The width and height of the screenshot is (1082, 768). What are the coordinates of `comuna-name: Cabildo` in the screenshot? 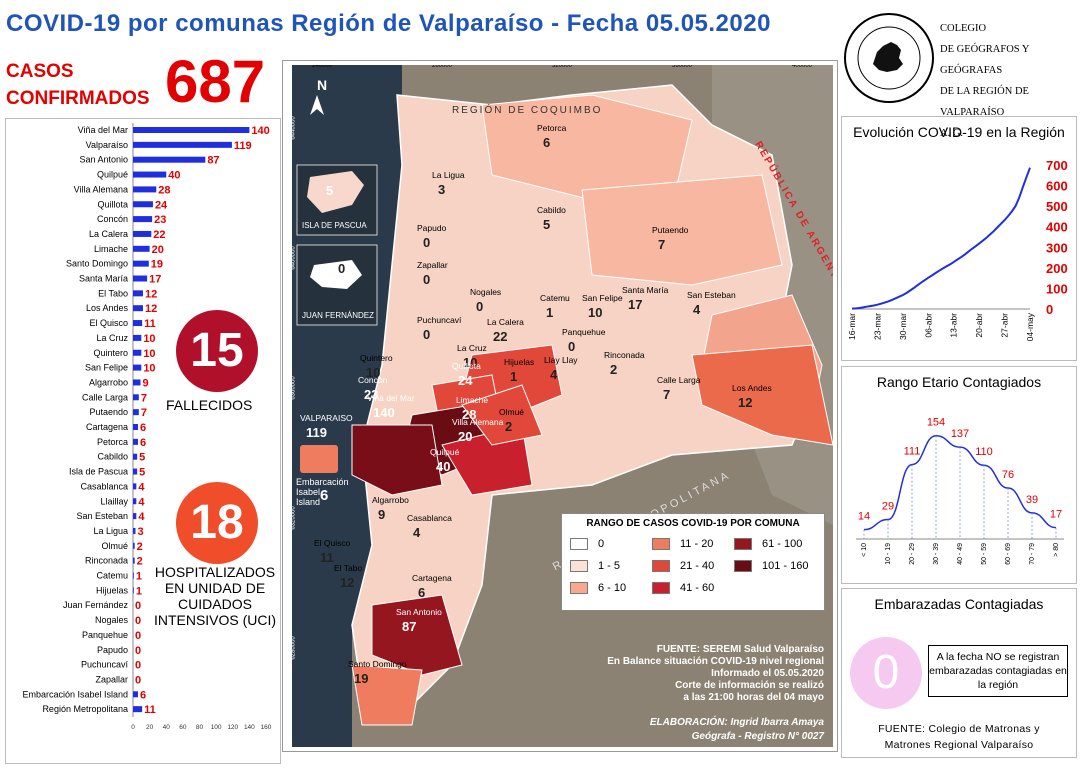 It's located at (551, 210).